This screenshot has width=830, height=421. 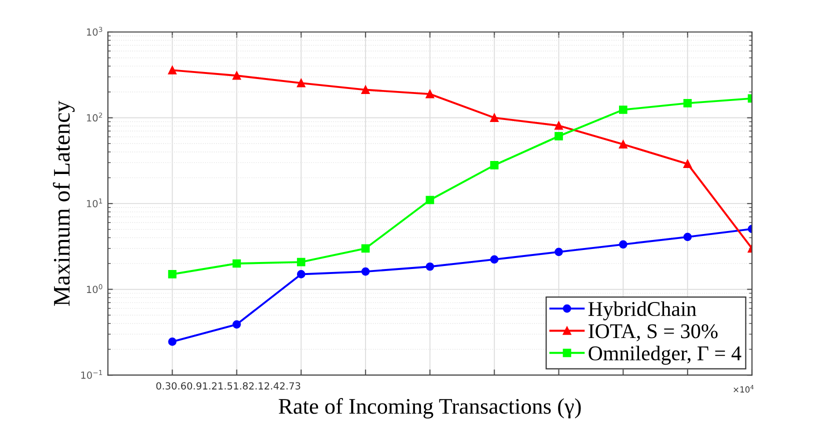 I want to click on y-axis-title: Maximum of Latency, so click(x=63, y=203).